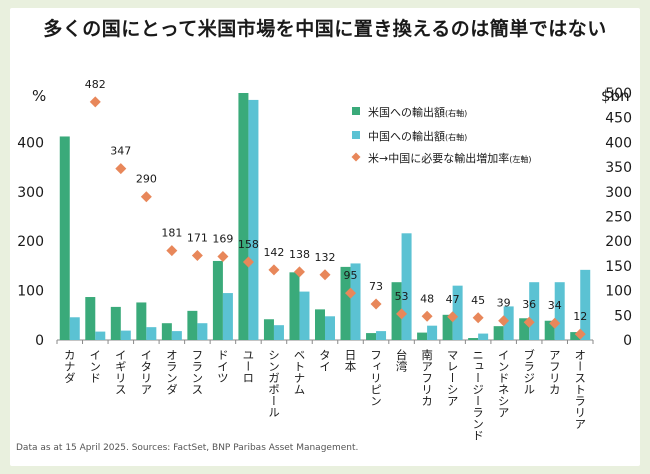  What do you see at coordinates (299, 372) in the screenshot?
I see `category-label: ベトナム` at bounding box center [299, 372].